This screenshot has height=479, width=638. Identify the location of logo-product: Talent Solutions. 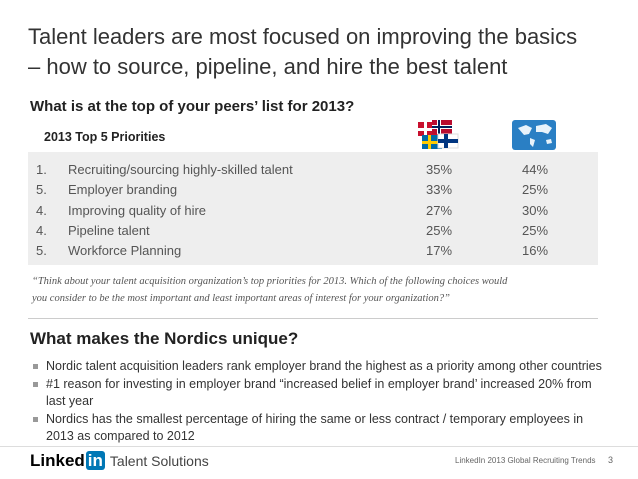
(159, 461).